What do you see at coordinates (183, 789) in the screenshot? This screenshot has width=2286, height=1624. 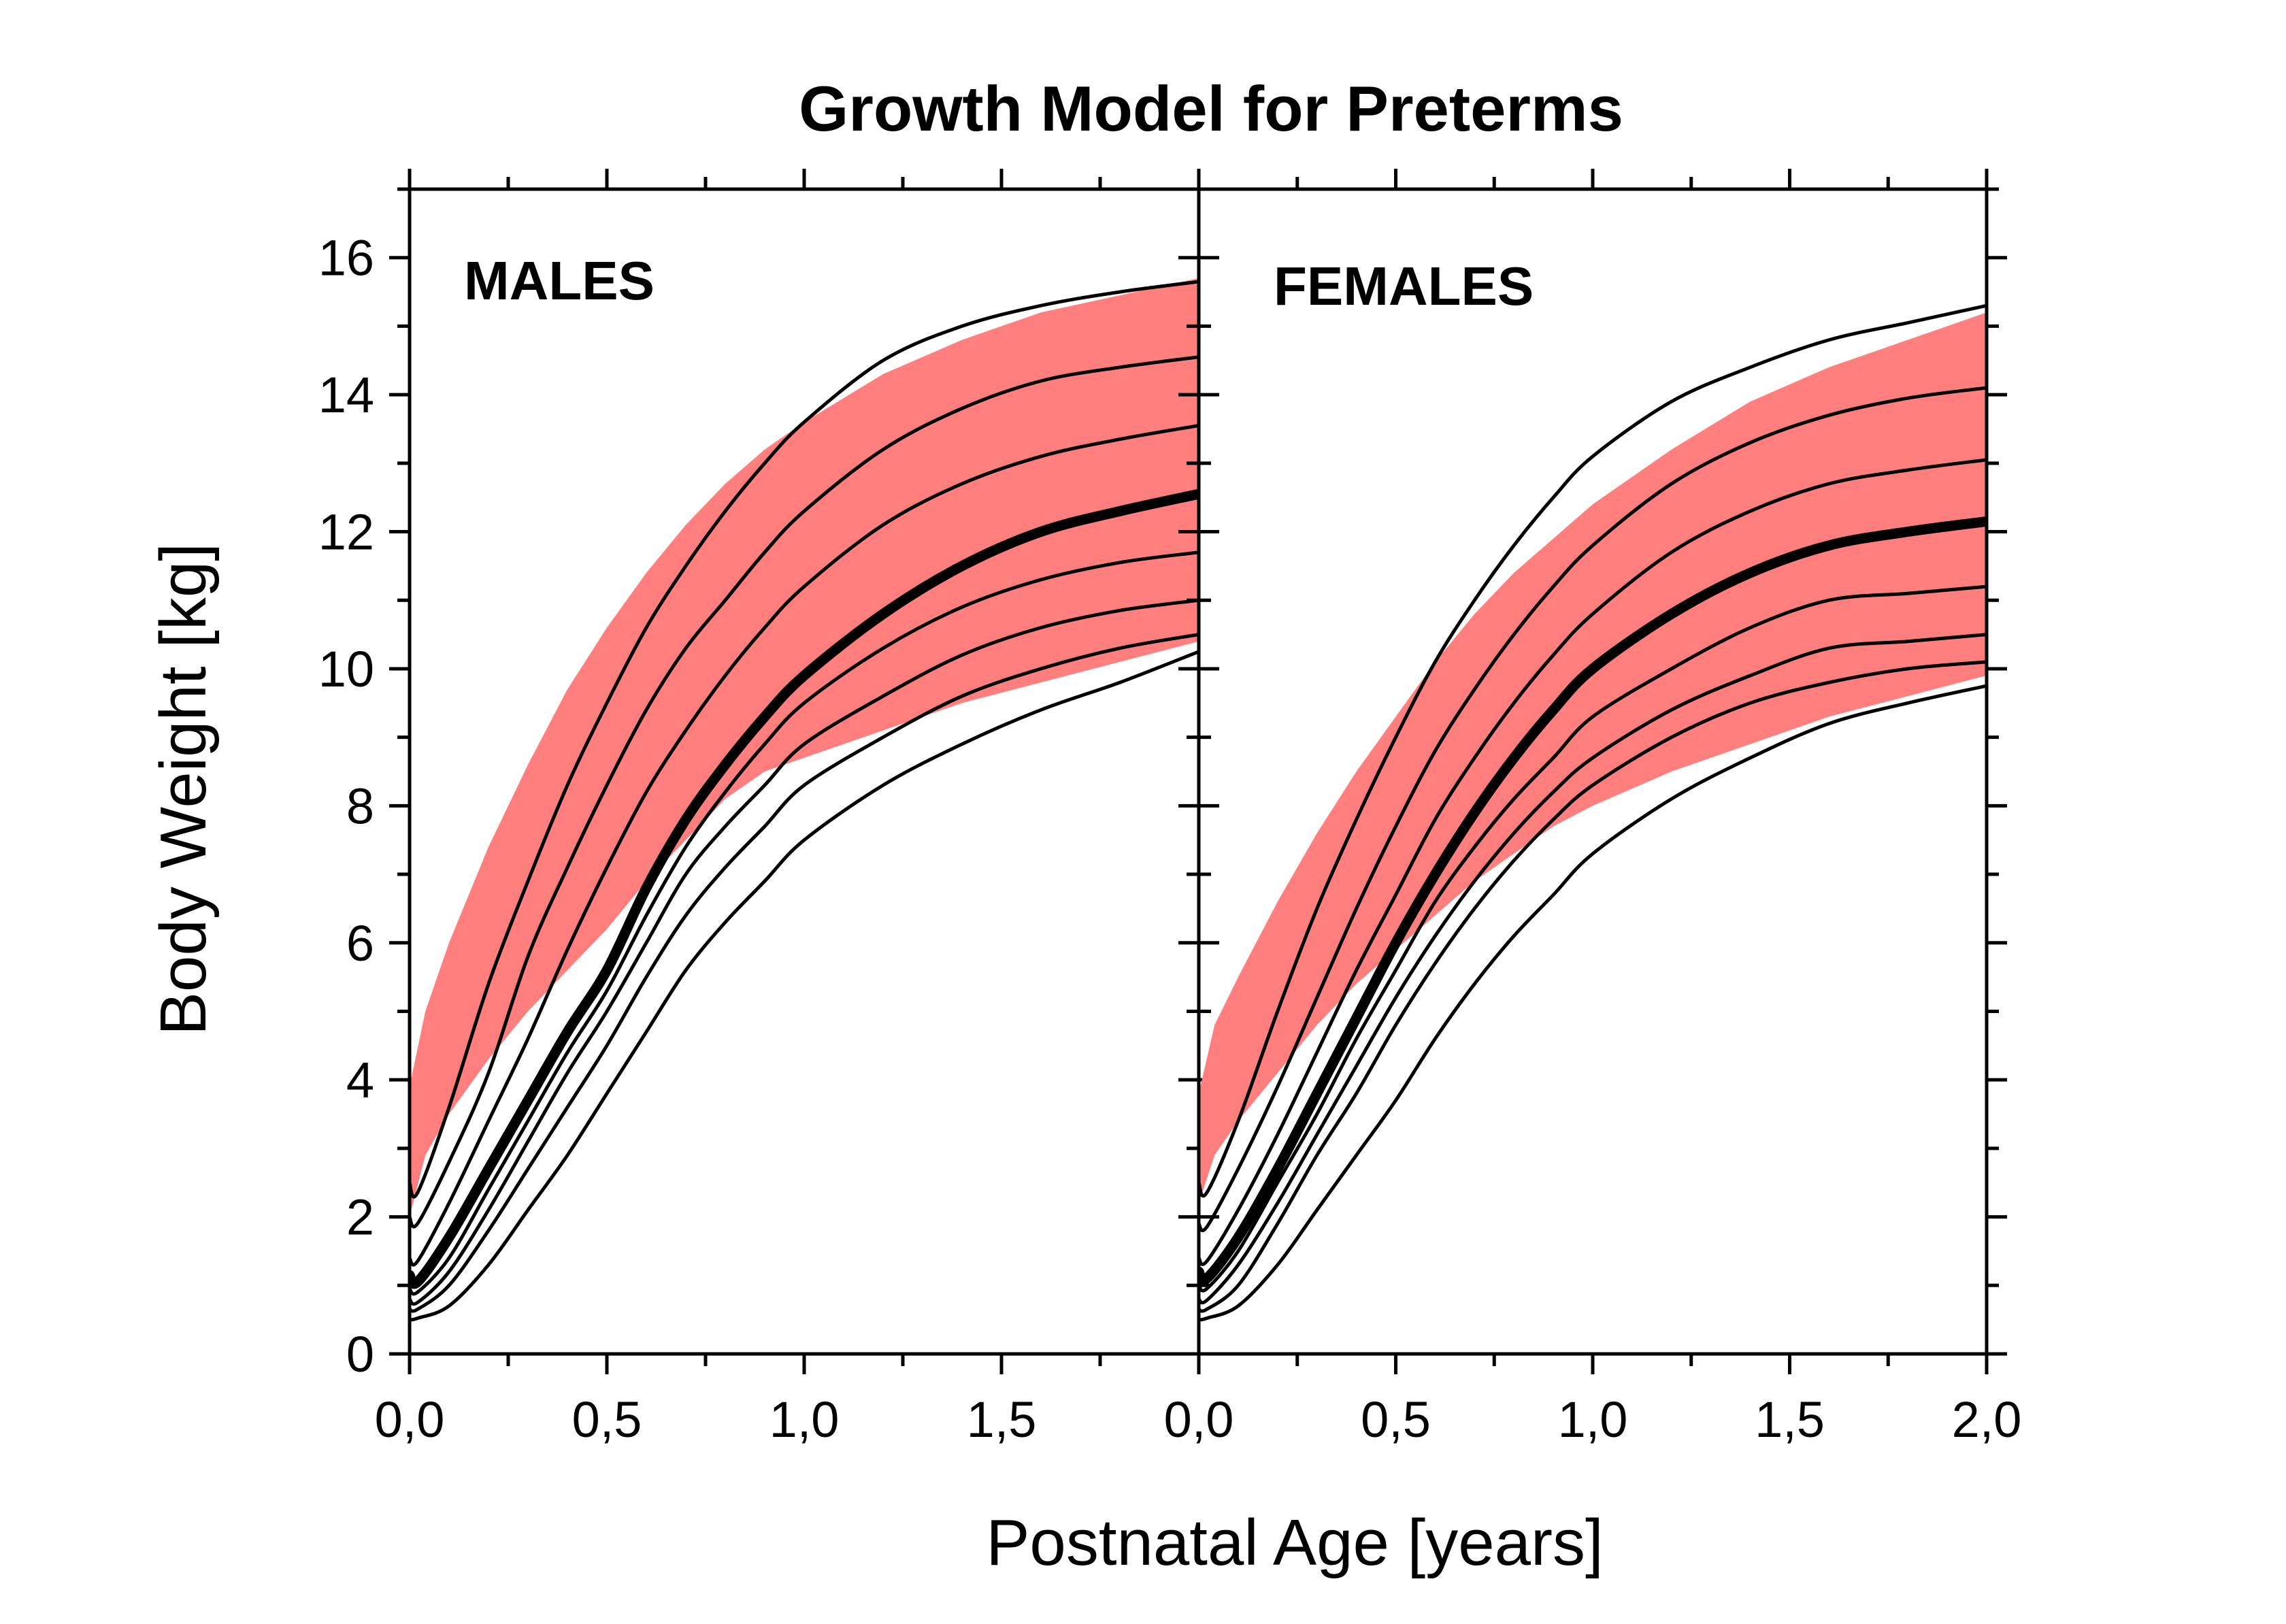 I see `y-axis-title: Body Weight [kg]` at bounding box center [183, 789].